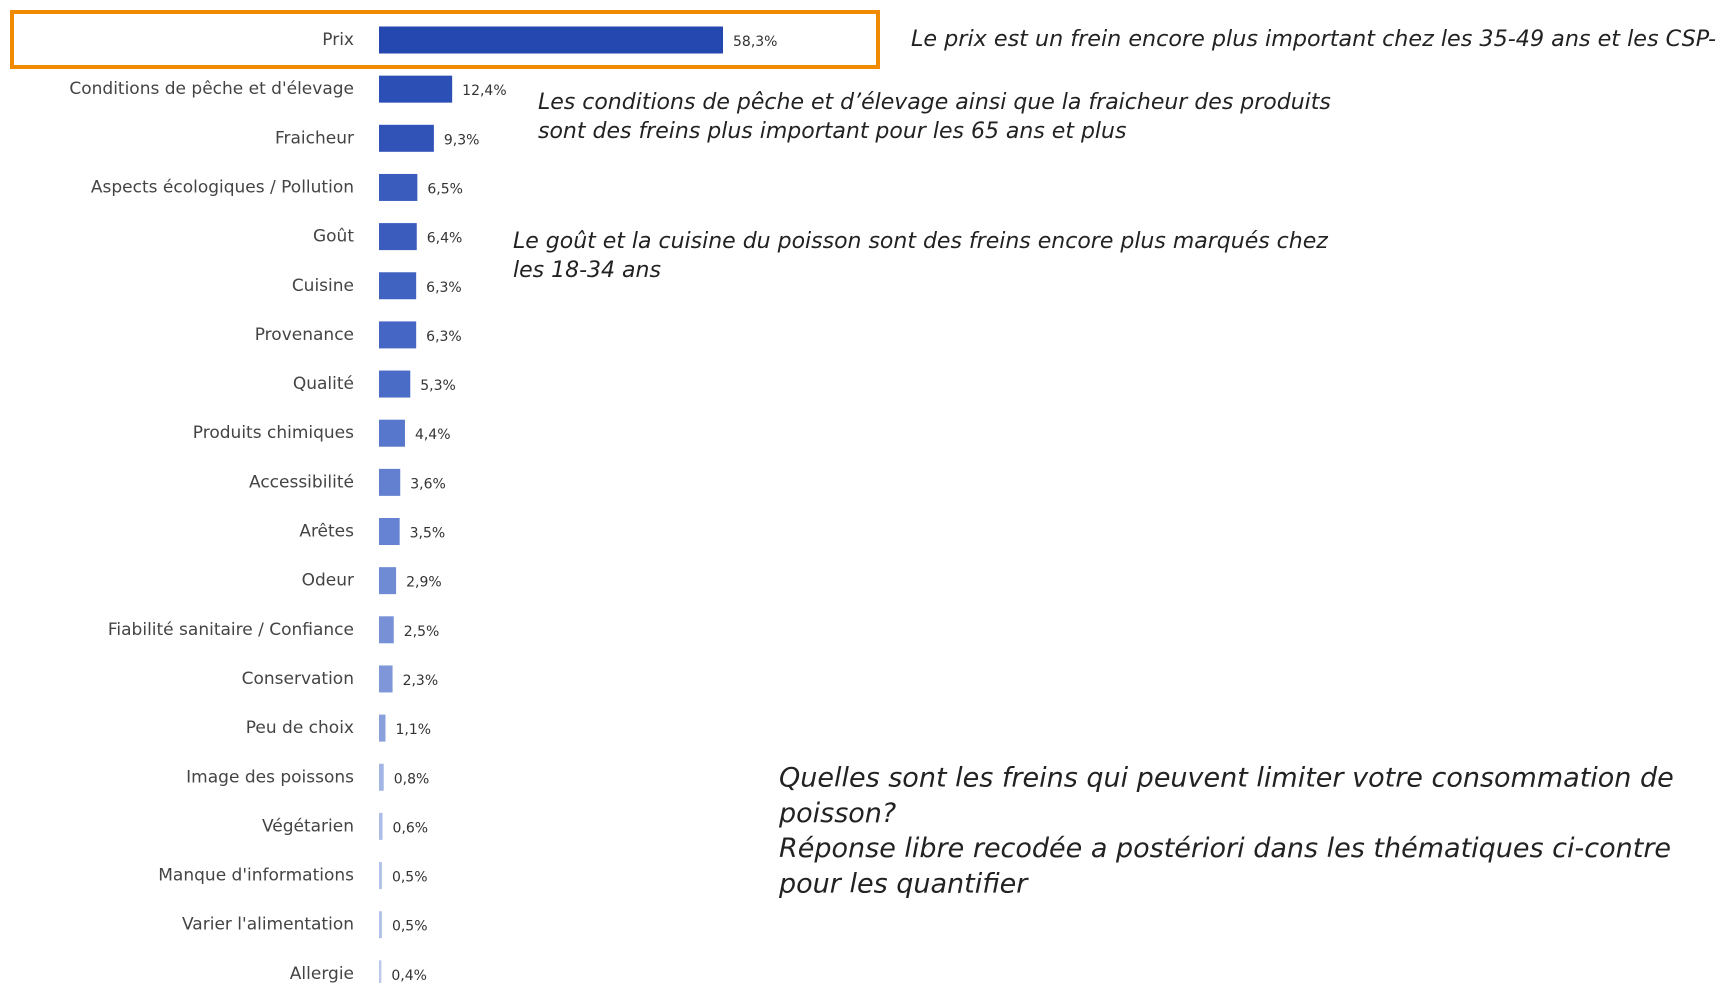  What do you see at coordinates (211, 89) in the screenshot?
I see `category-label: Conditions de pêche et d'élevage` at bounding box center [211, 89].